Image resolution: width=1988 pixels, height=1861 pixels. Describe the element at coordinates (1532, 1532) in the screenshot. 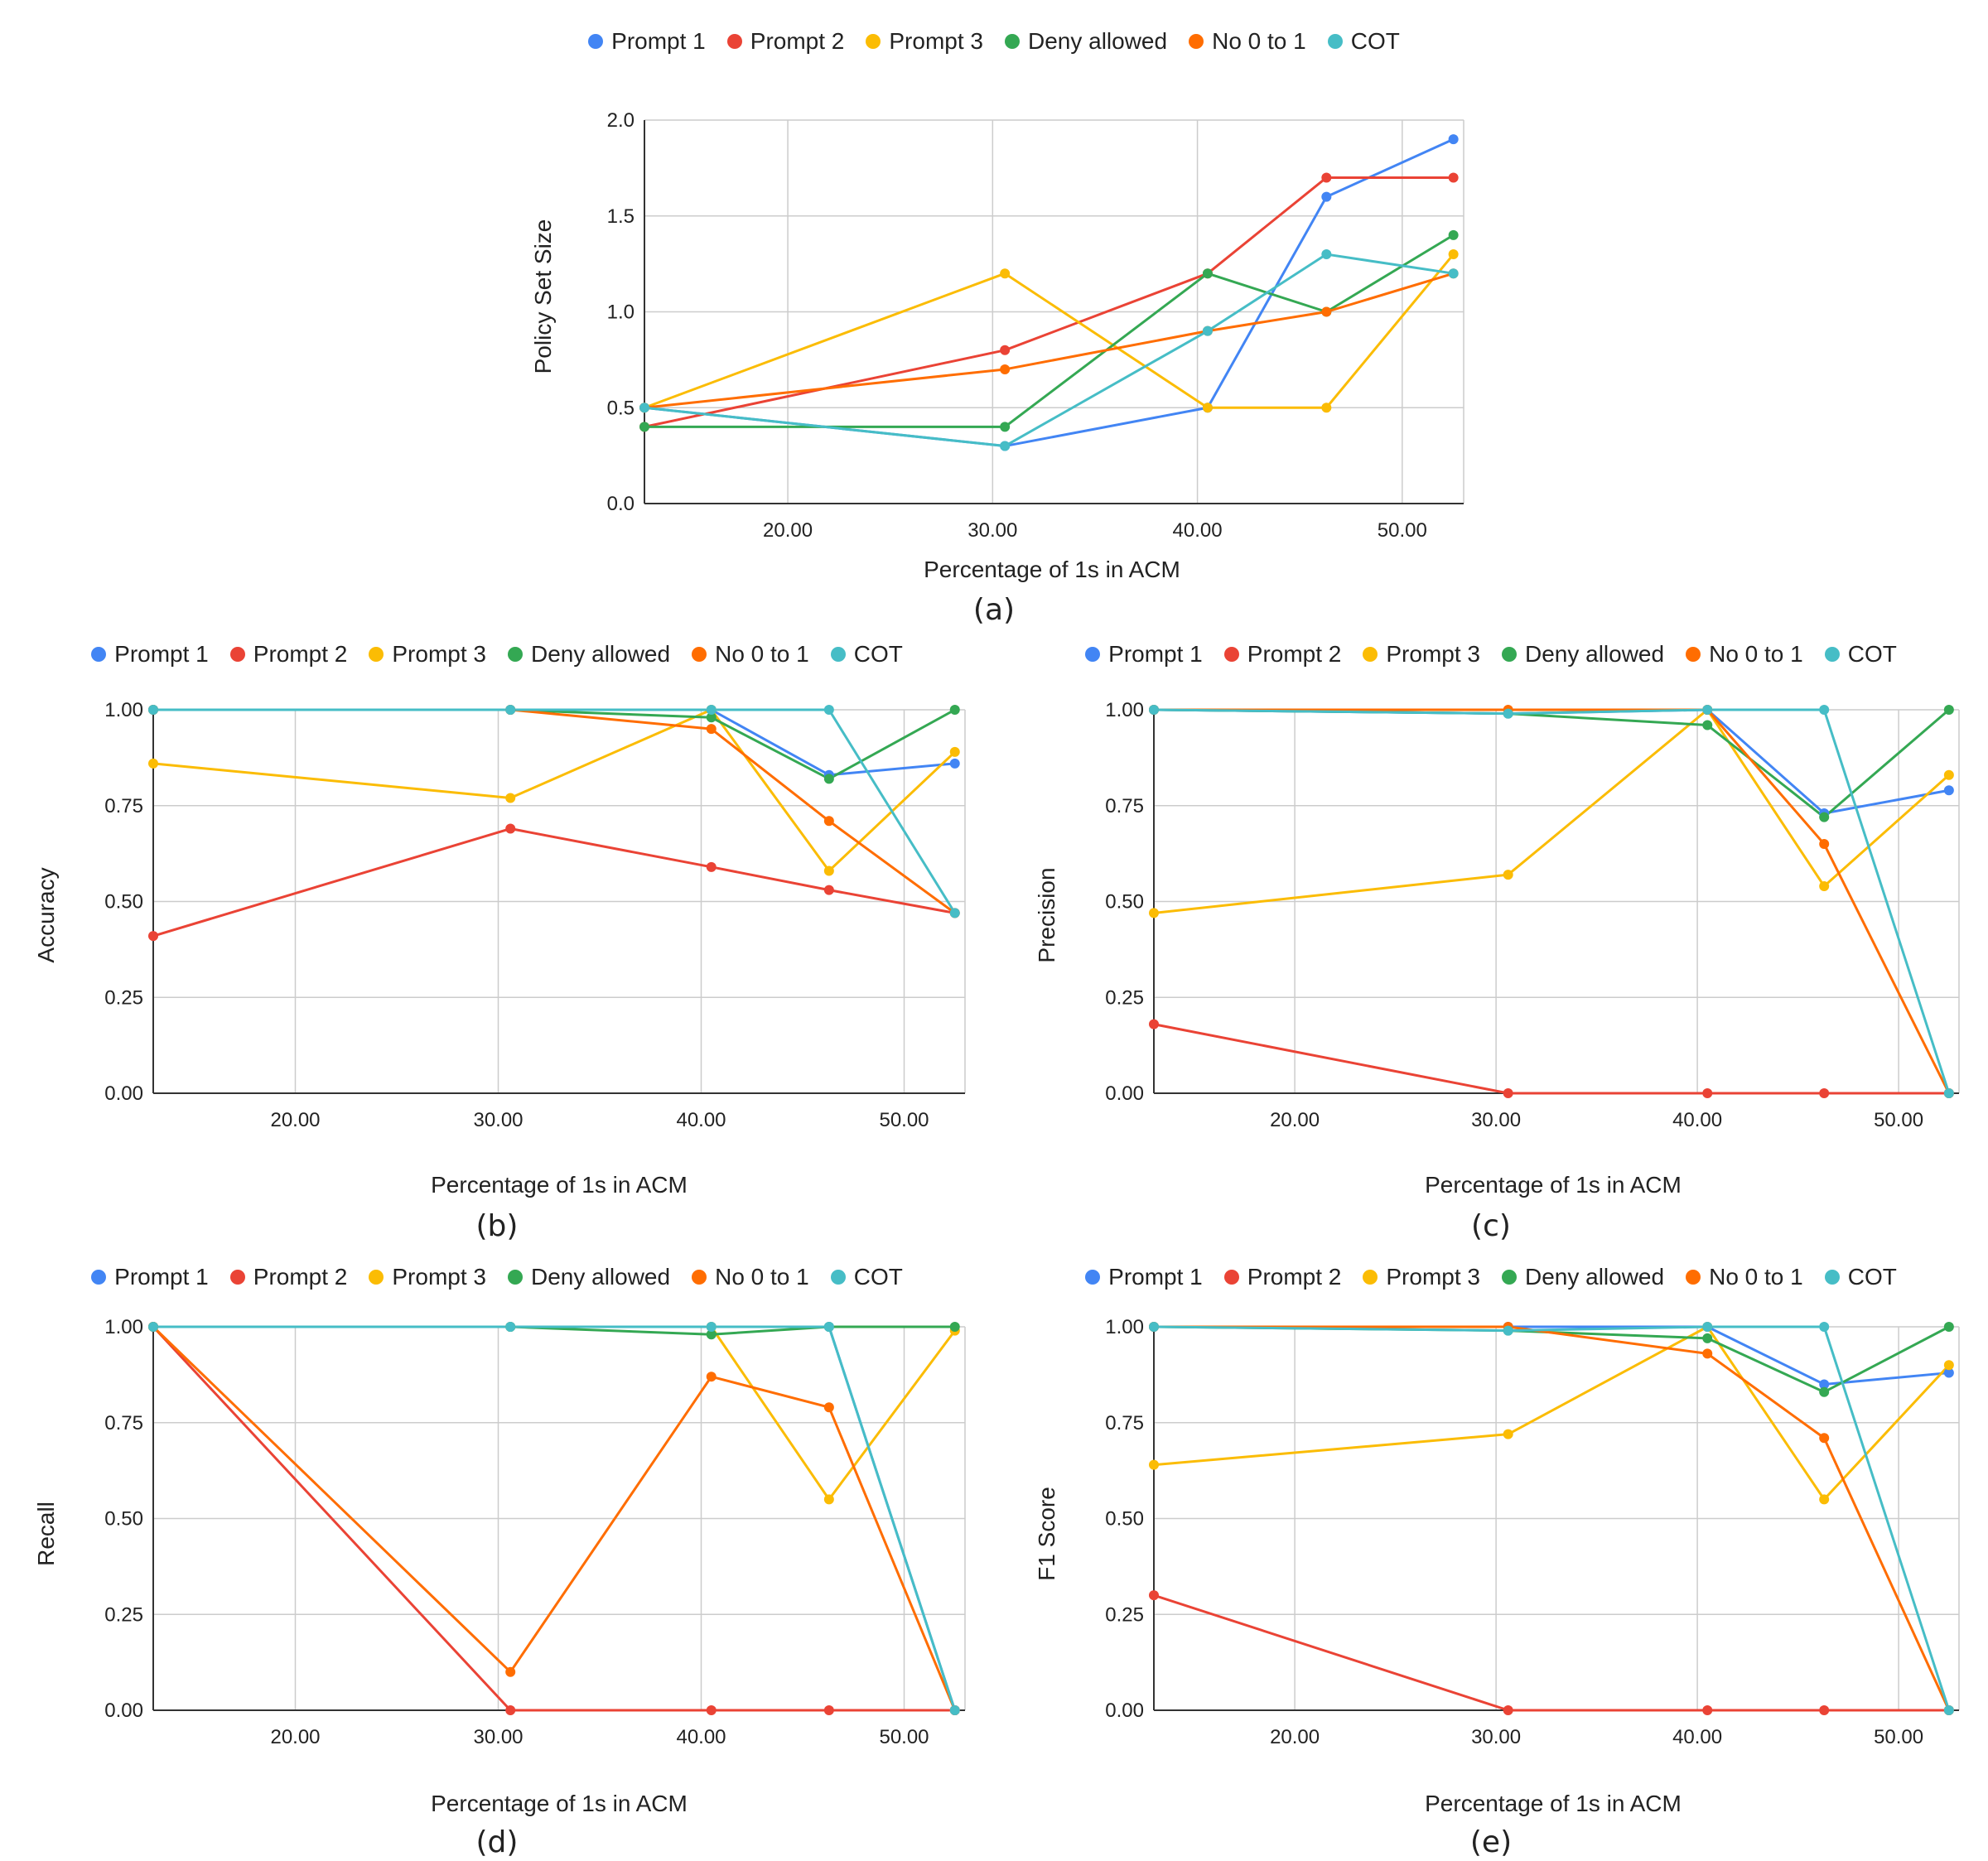

I see `plot-e: 0.00 0.25 0.50 0.75 1.00 20.00 30.00 40.00 50.00` at that location.